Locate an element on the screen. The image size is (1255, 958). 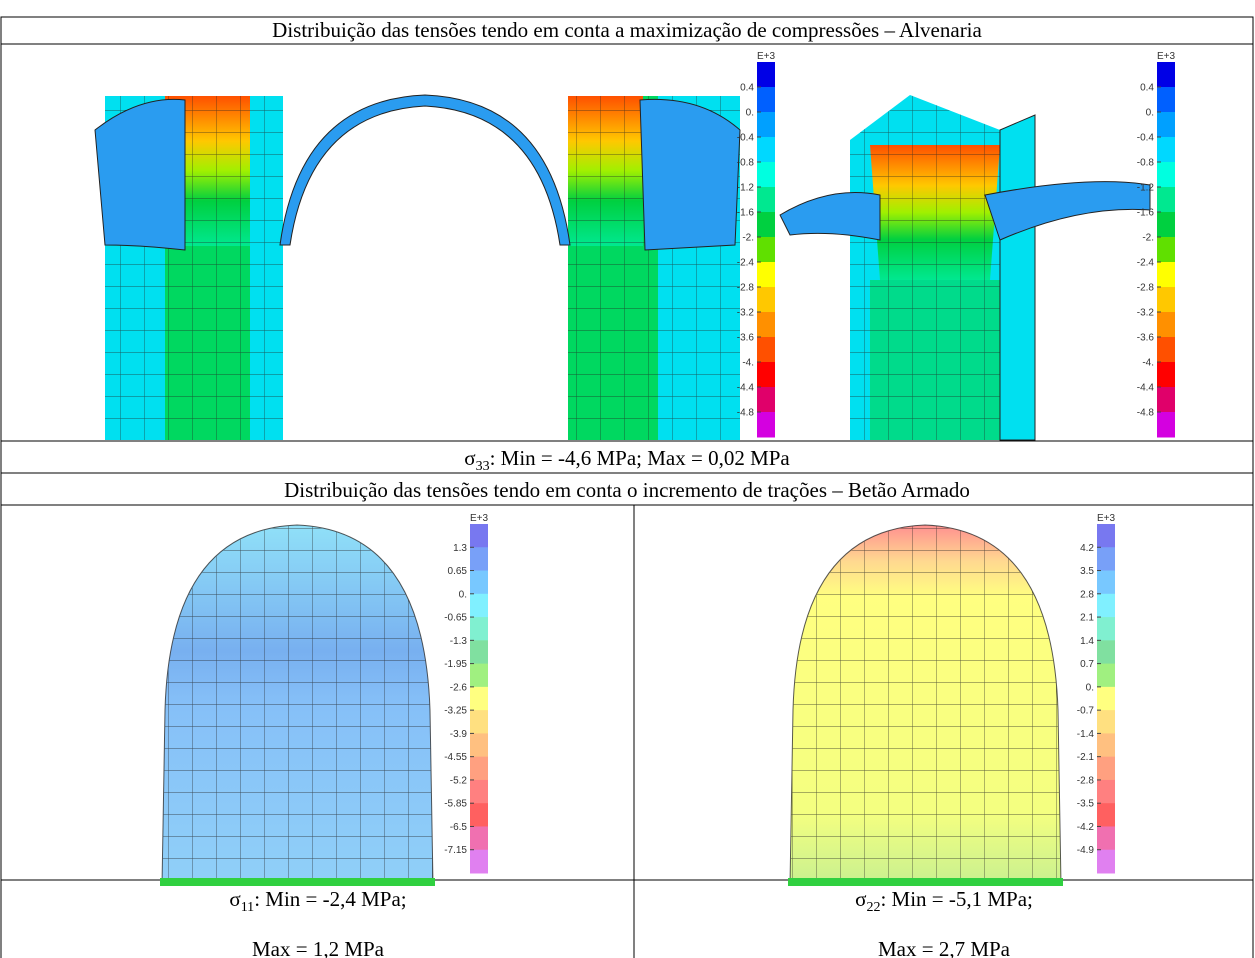
colorbar-label: 1.4 is located at coordinates (1087, 641).